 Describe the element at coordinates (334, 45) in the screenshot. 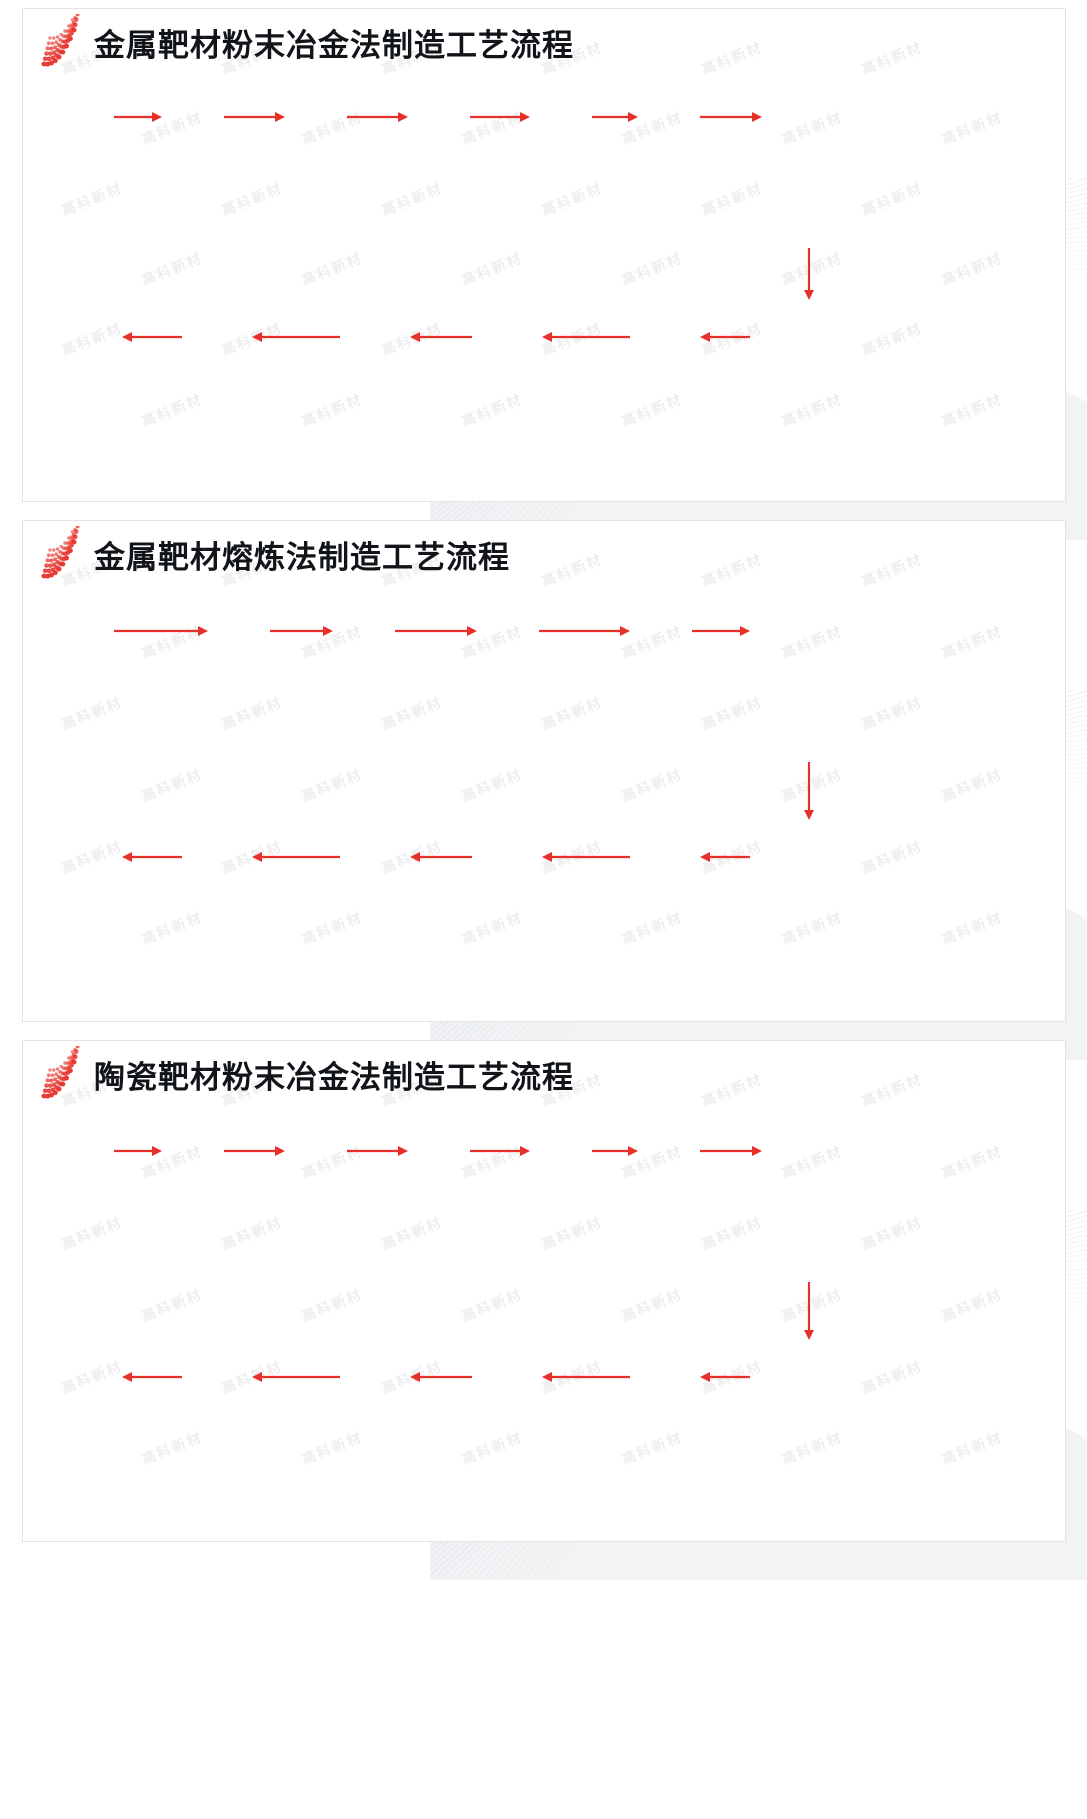

I see `section-title: 金属靶材粉末冶金法制造工艺流程` at that location.